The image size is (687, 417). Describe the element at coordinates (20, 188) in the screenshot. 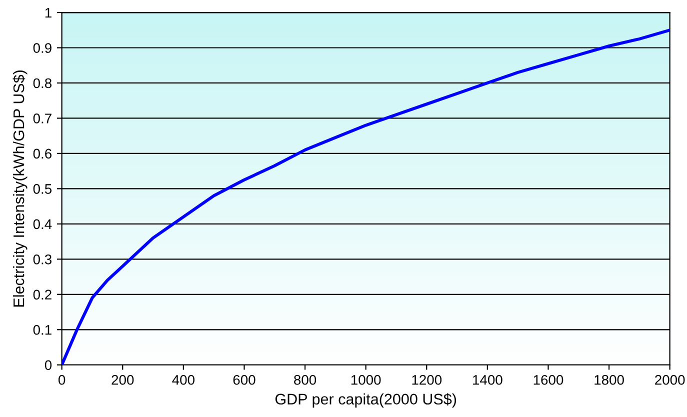

I see `y-axis-title: Electricity Intensity(kWh/GDP US$)` at that location.